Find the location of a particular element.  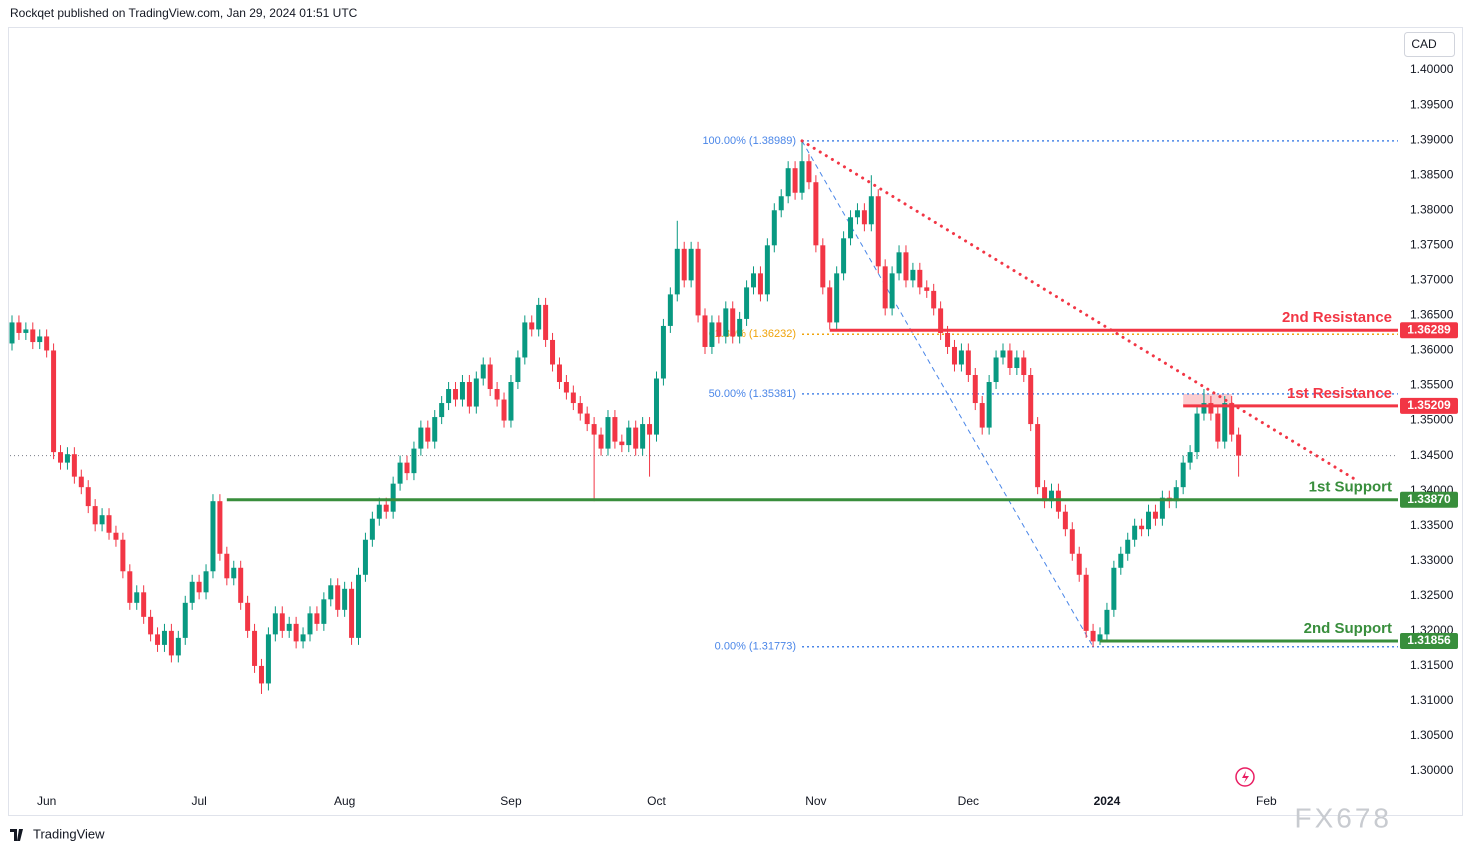

level-value-label: 1.33870 is located at coordinates (1429, 499).